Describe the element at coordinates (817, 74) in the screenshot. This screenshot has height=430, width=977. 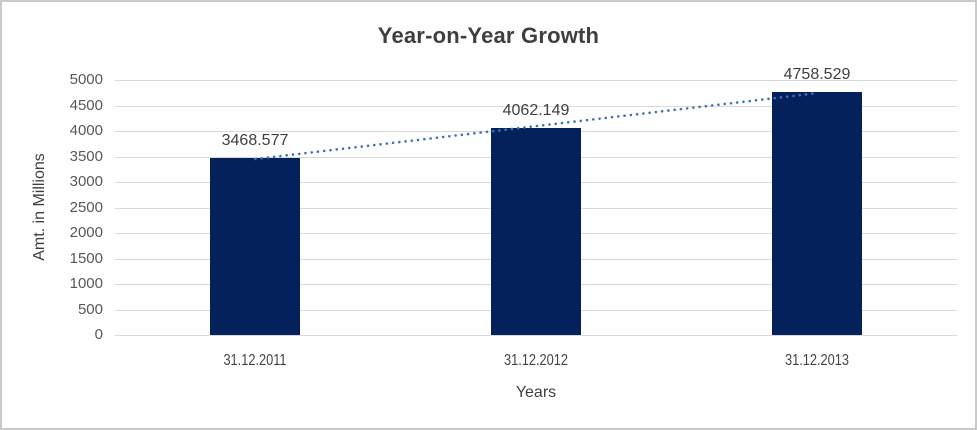
I see `data-label: 4758.529` at that location.